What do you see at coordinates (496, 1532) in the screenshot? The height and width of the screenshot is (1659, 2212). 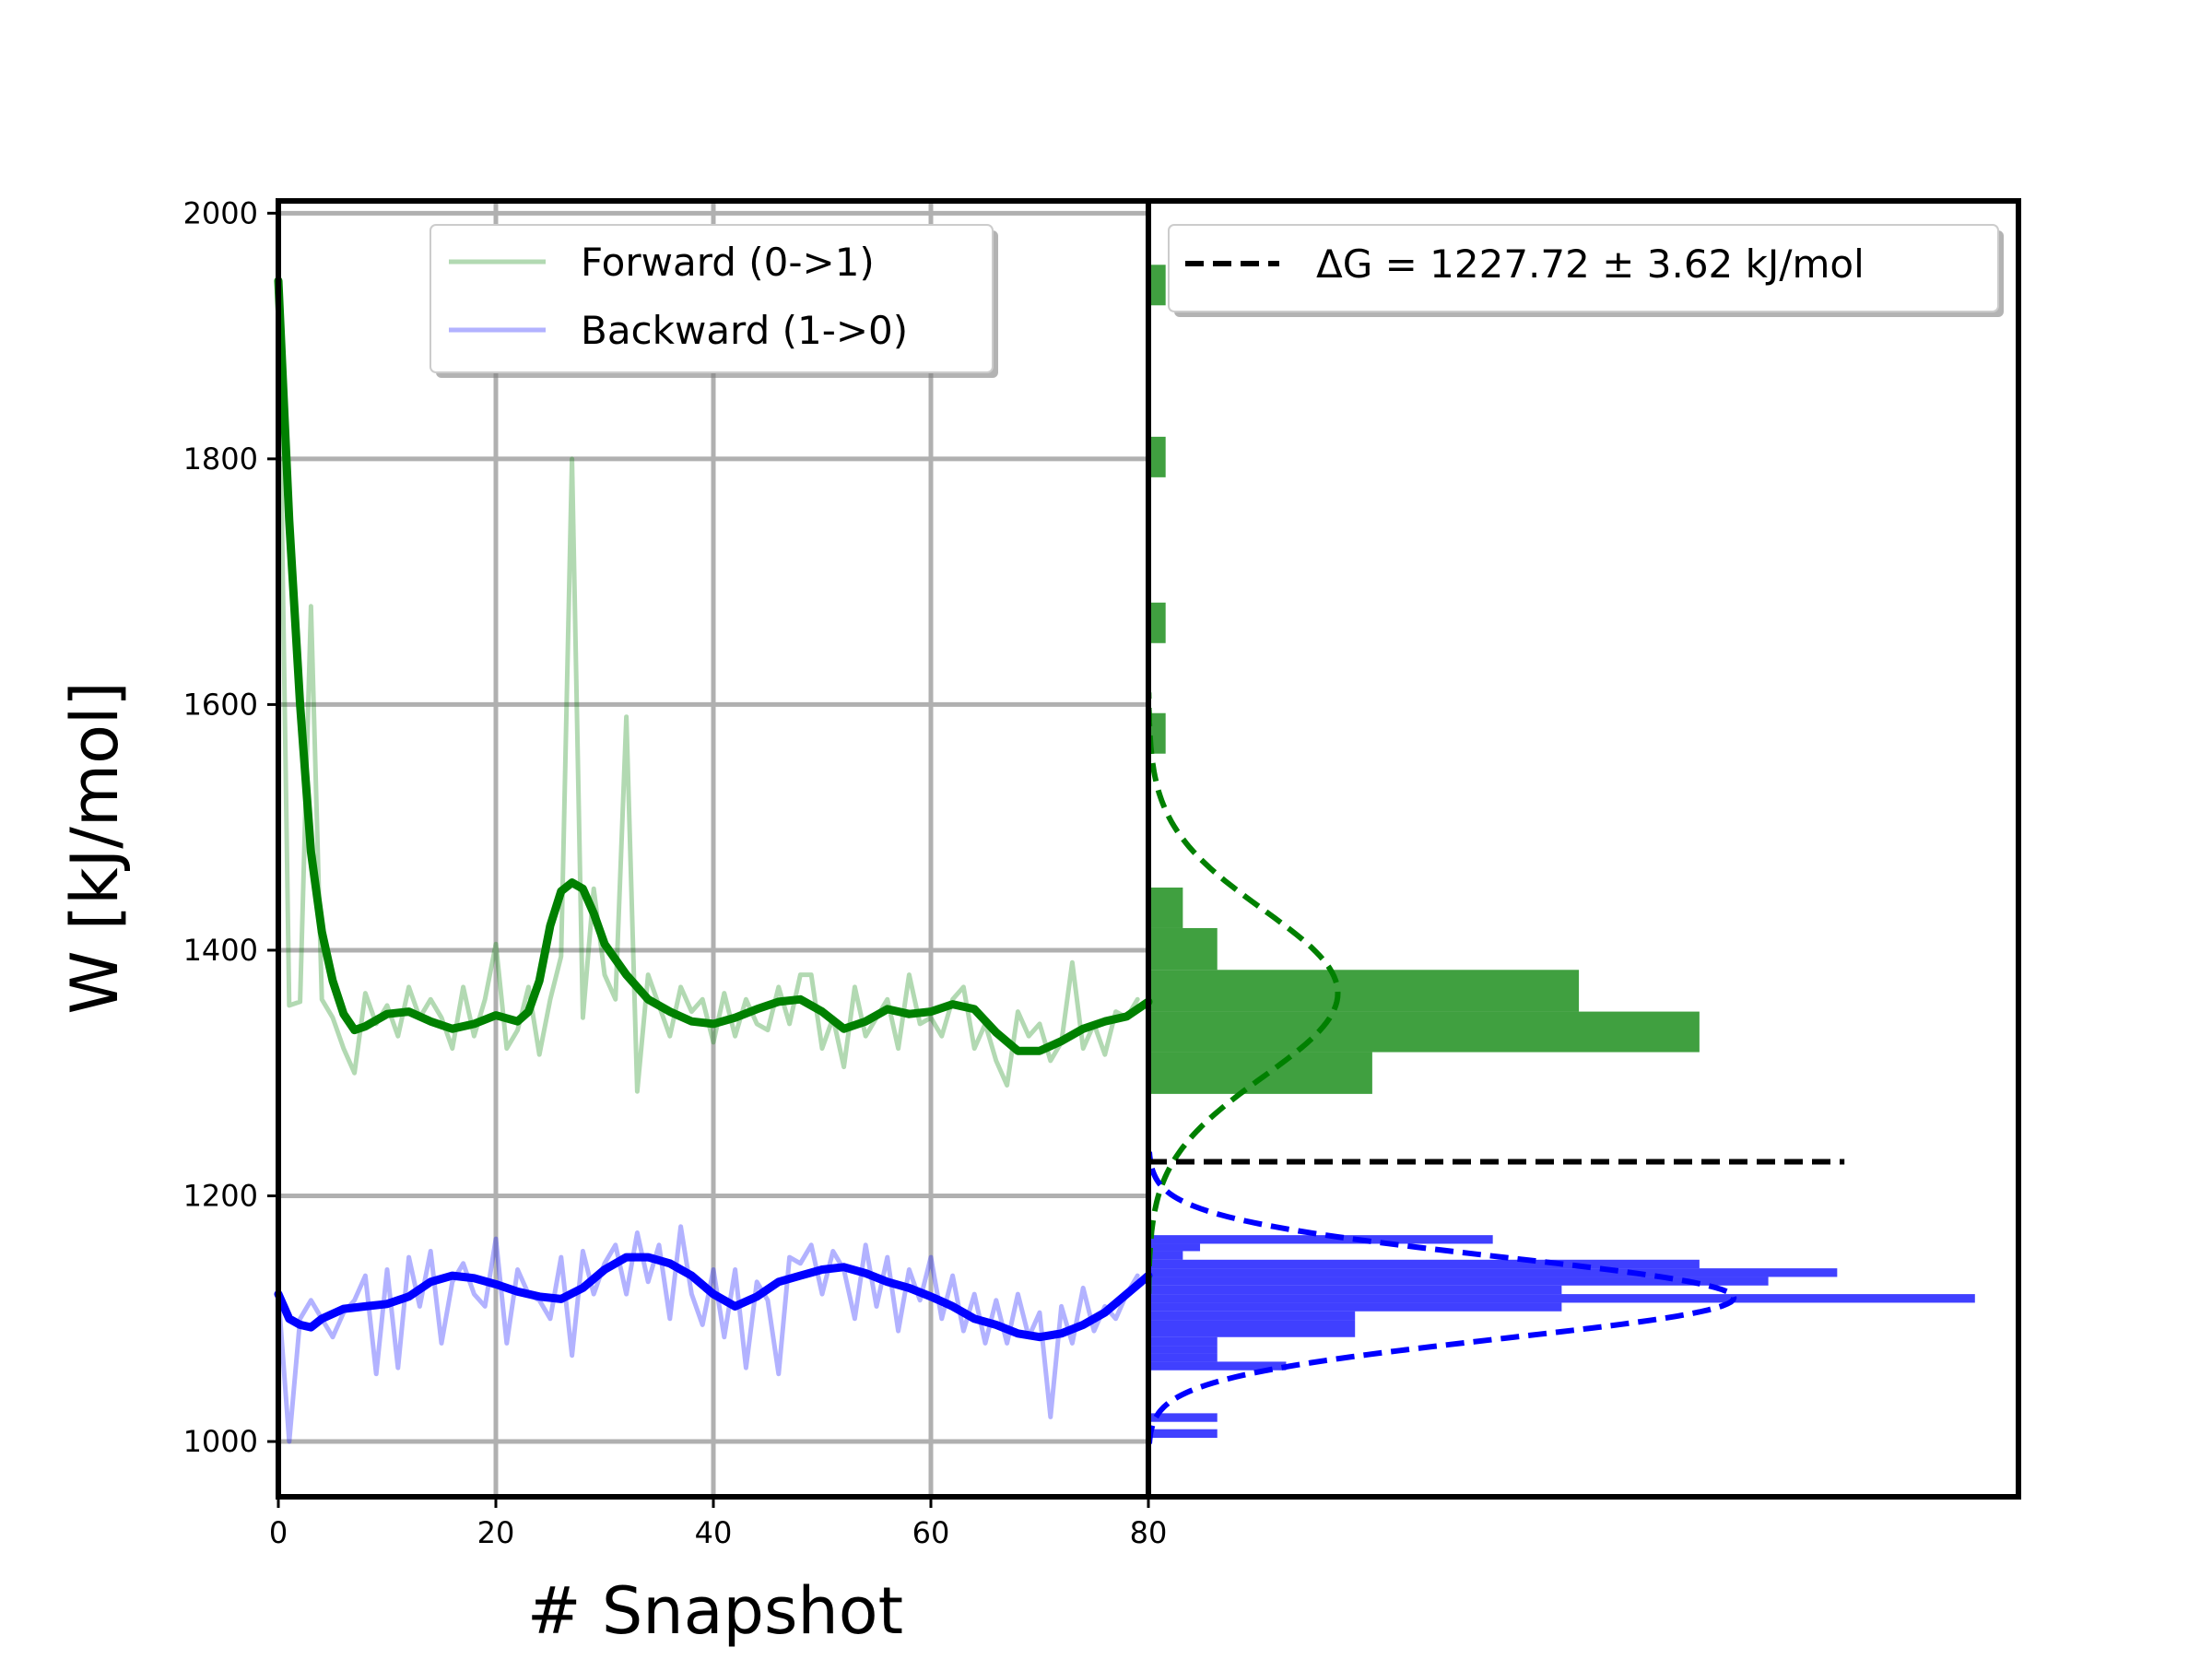 I see `x-tick-label: 20` at bounding box center [496, 1532].